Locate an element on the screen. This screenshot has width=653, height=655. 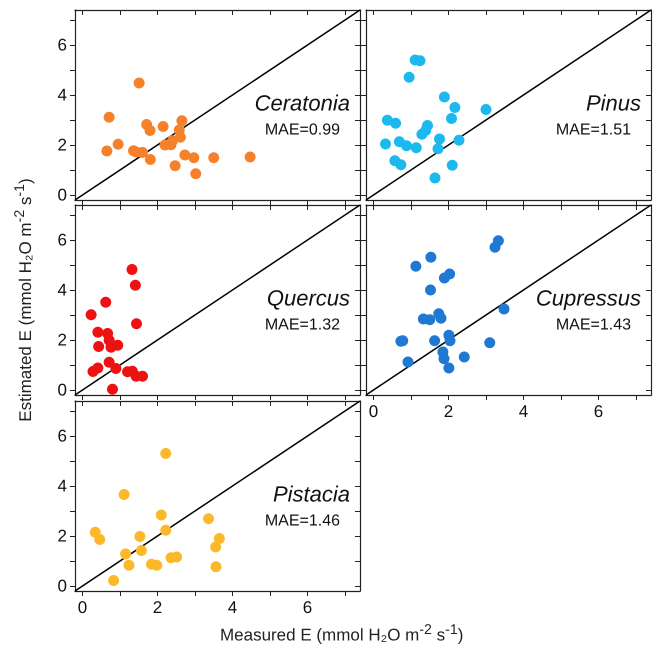
series-label: Ceratonia is located at coordinates (302, 103).